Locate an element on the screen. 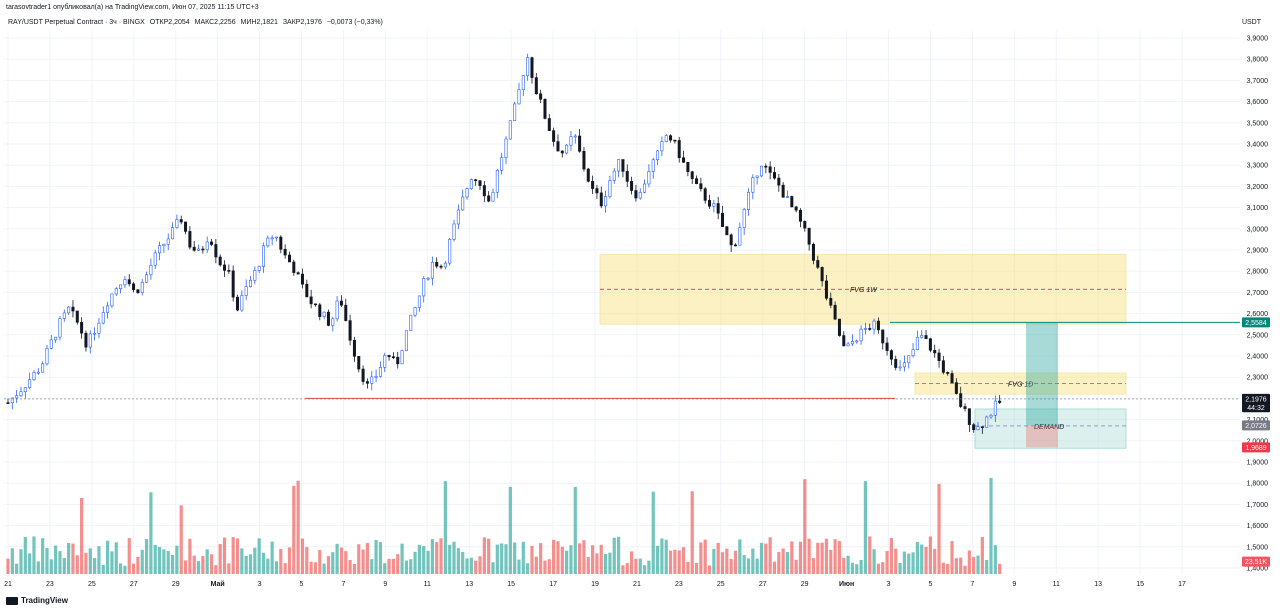 Image resolution: width=1280 pixels, height=609 pixels. symbol-name: RAY/USDT Perpetual Contract · 3ч · BINGX is located at coordinates (76, 22).